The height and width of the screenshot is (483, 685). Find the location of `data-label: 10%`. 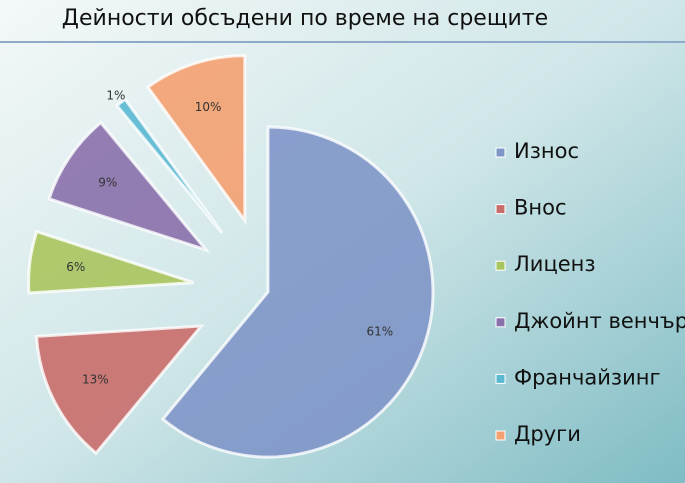

data-label: 10% is located at coordinates (208, 107).